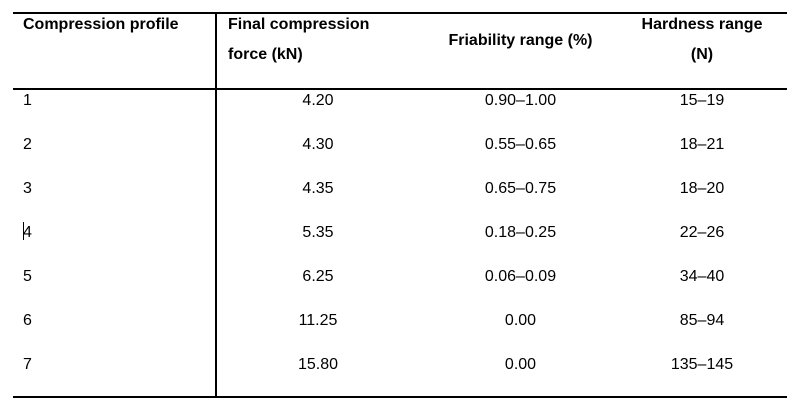 The image size is (800, 413). Describe the element at coordinates (216, 205) in the screenshot. I see `column-divider` at that location.